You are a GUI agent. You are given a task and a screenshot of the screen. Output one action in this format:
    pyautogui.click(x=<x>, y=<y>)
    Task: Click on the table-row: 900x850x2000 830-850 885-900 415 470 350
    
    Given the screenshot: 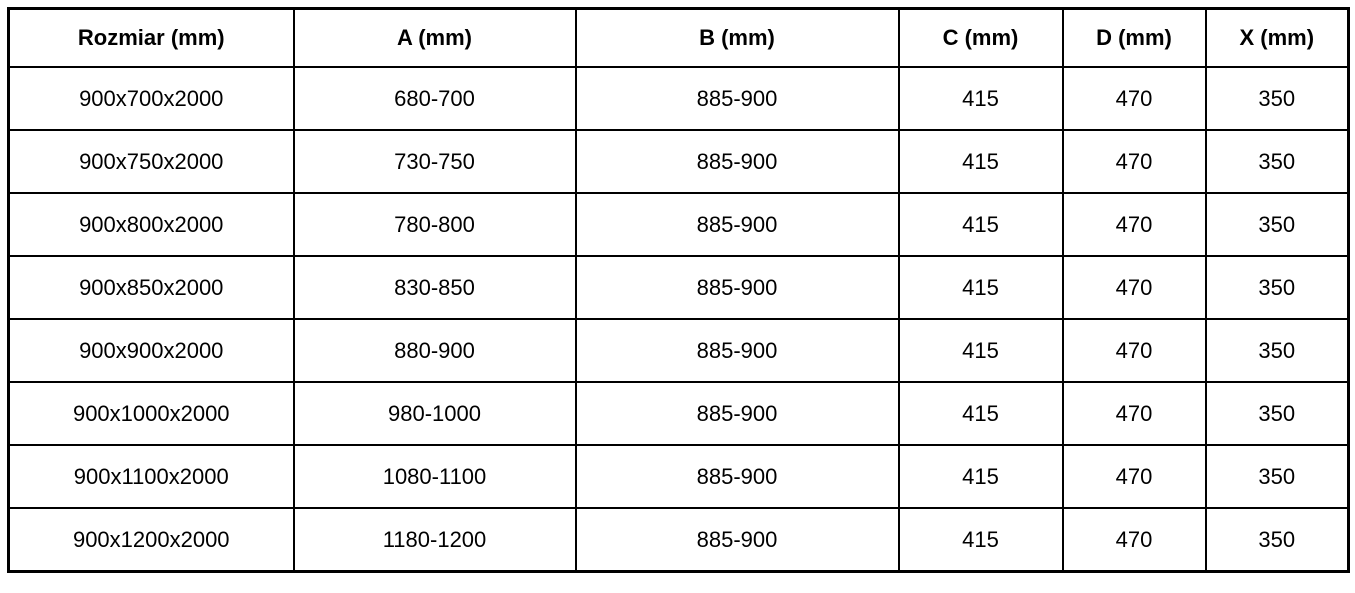 What is the action you would take?
    pyautogui.click(x=678, y=287)
    